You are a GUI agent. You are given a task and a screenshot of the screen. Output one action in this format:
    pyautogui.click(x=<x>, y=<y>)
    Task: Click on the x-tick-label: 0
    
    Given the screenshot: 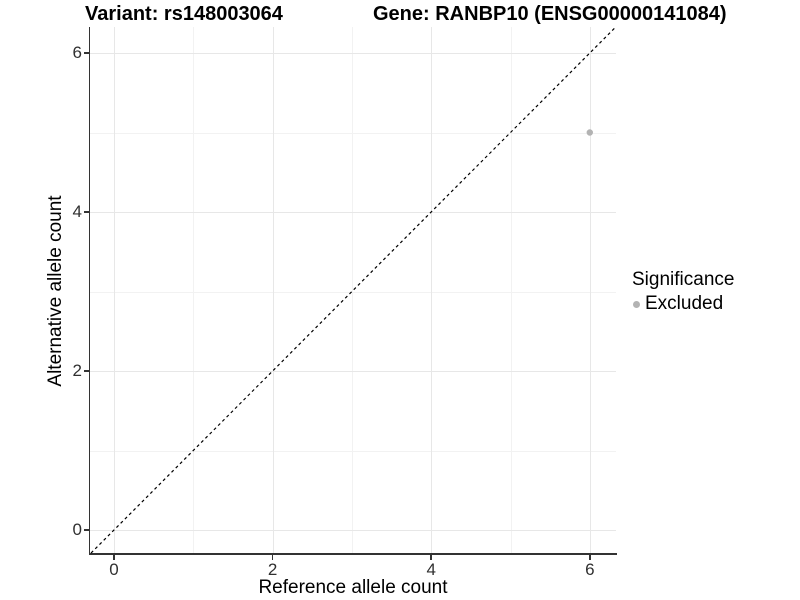 What is the action you would take?
    pyautogui.click(x=114, y=569)
    